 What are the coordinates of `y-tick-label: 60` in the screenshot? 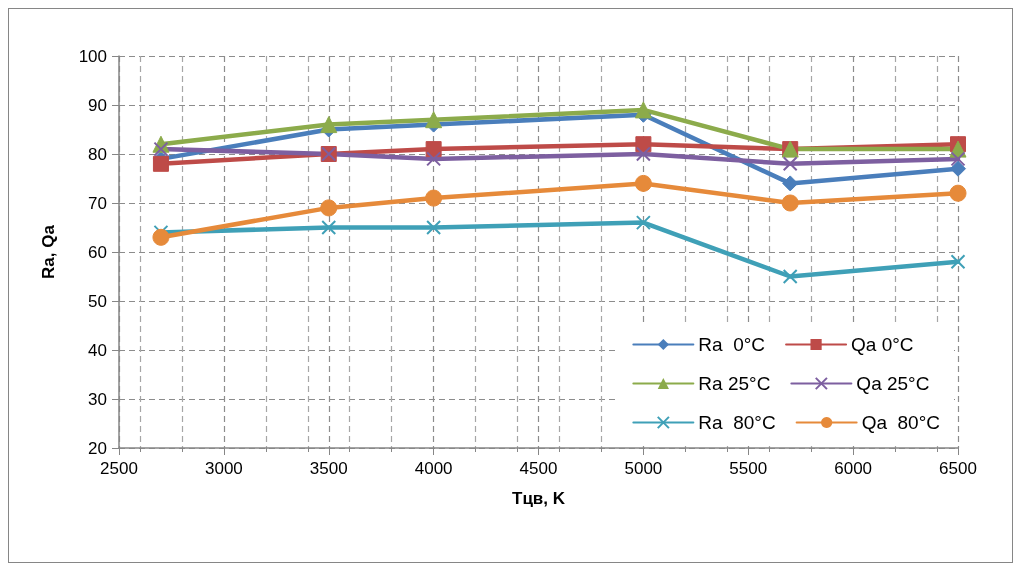 It's located at (97, 252).